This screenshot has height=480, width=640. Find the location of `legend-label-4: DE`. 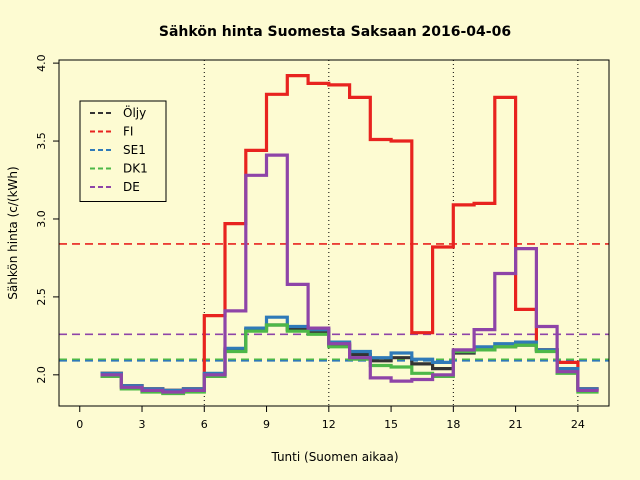

legend-label-4: DE is located at coordinates (131, 187).